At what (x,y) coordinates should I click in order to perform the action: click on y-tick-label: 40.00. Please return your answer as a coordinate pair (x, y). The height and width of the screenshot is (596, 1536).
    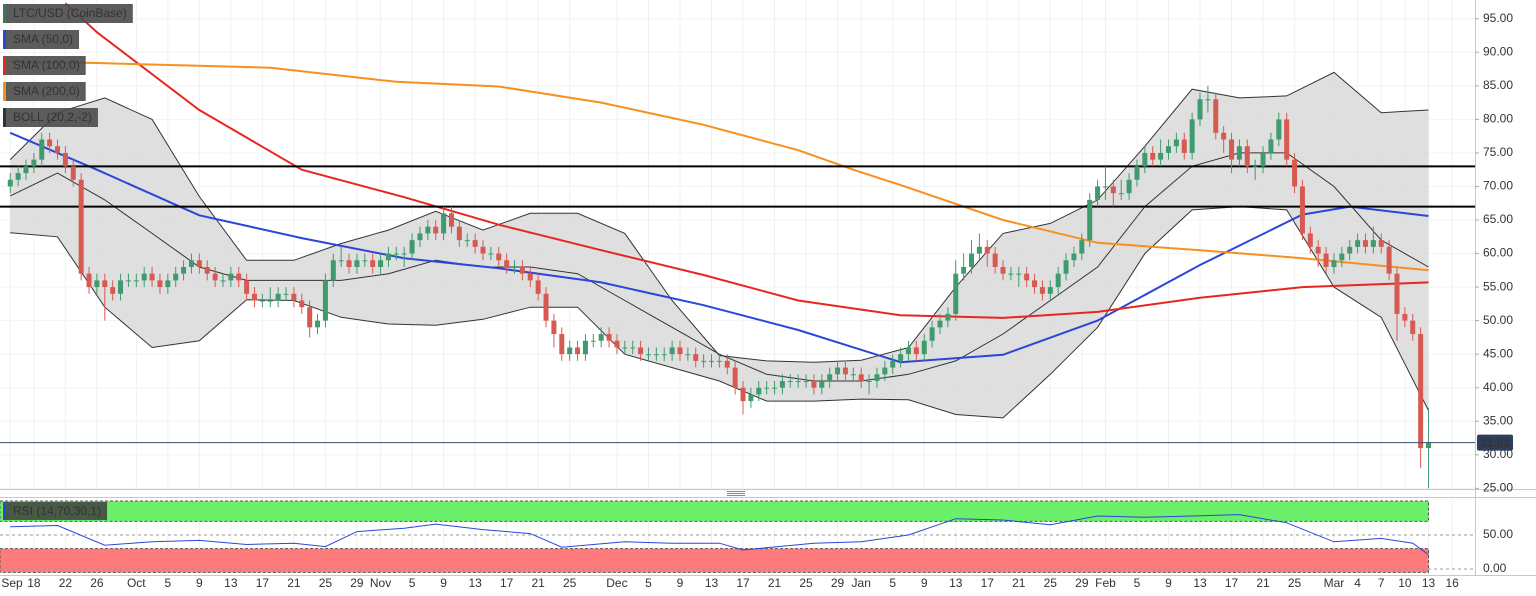
    Looking at the image, I should click on (1498, 387).